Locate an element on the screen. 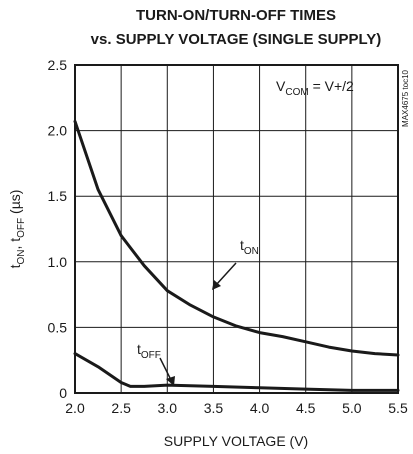  y-tick-label: 2.5 is located at coordinates (58, 65).